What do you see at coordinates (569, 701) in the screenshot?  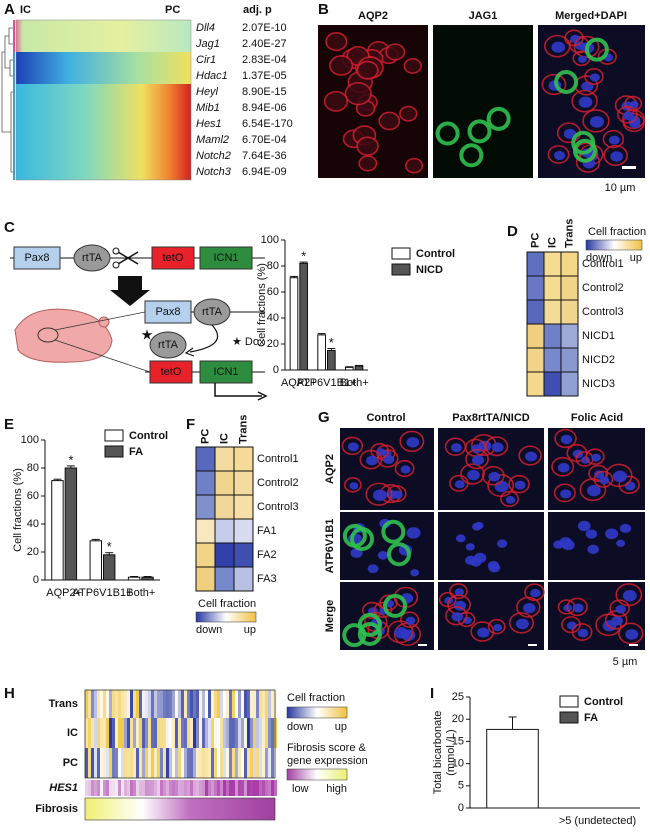 I see `legend-swatch` at bounding box center [569, 701].